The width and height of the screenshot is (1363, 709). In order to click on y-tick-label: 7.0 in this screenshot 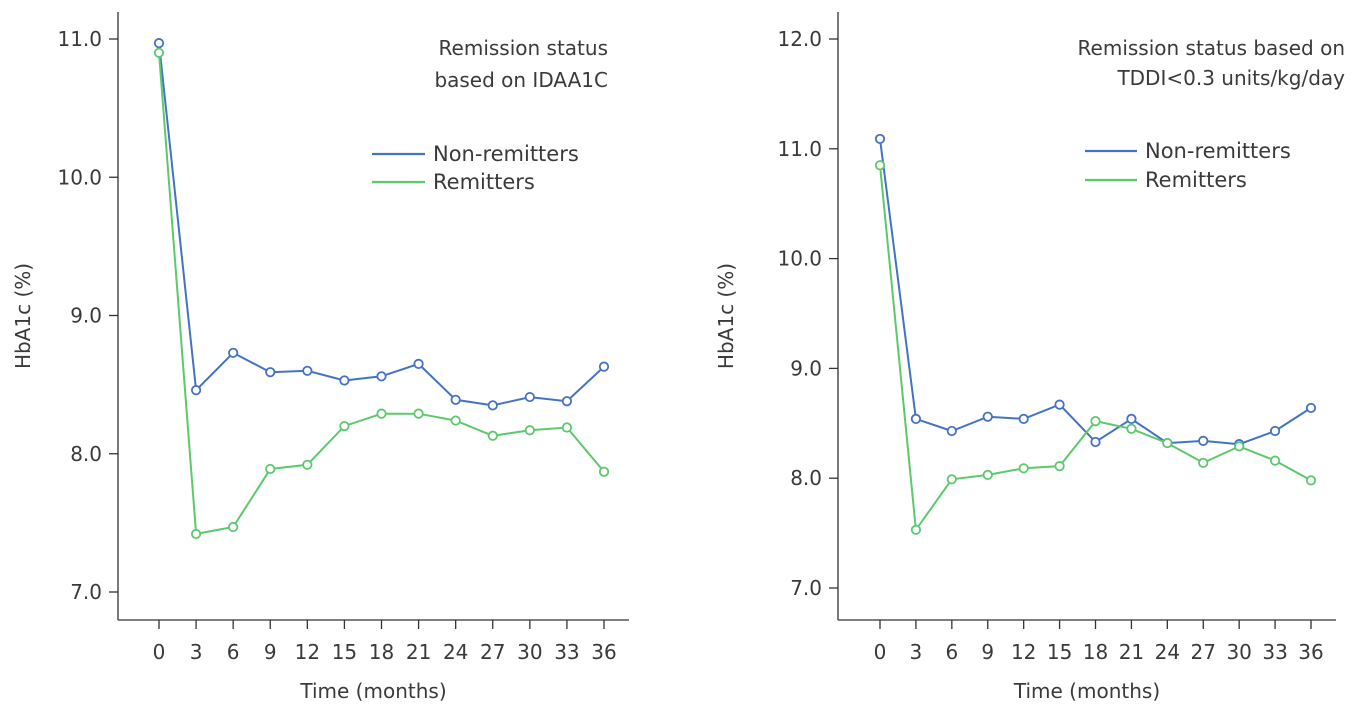, I will do `click(806, 588)`.